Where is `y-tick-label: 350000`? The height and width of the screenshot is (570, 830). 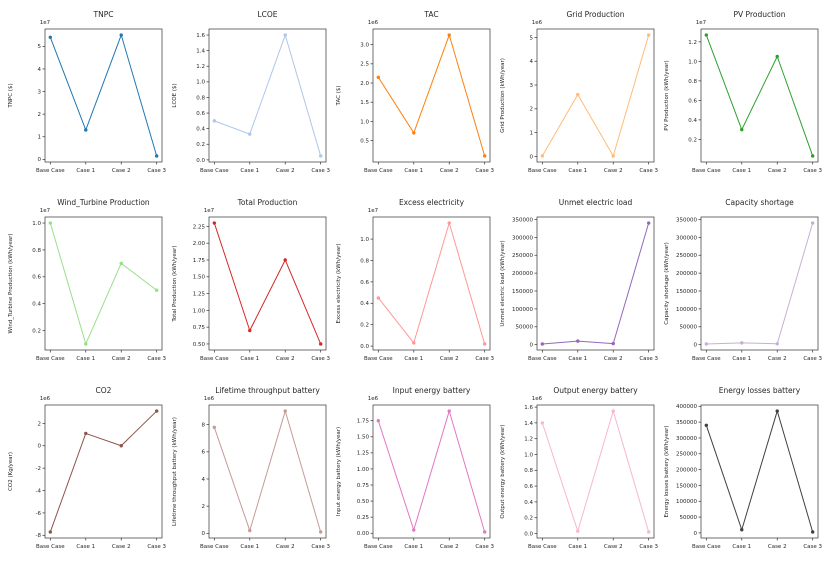
y-tick-label: 350000 is located at coordinates (686, 220).